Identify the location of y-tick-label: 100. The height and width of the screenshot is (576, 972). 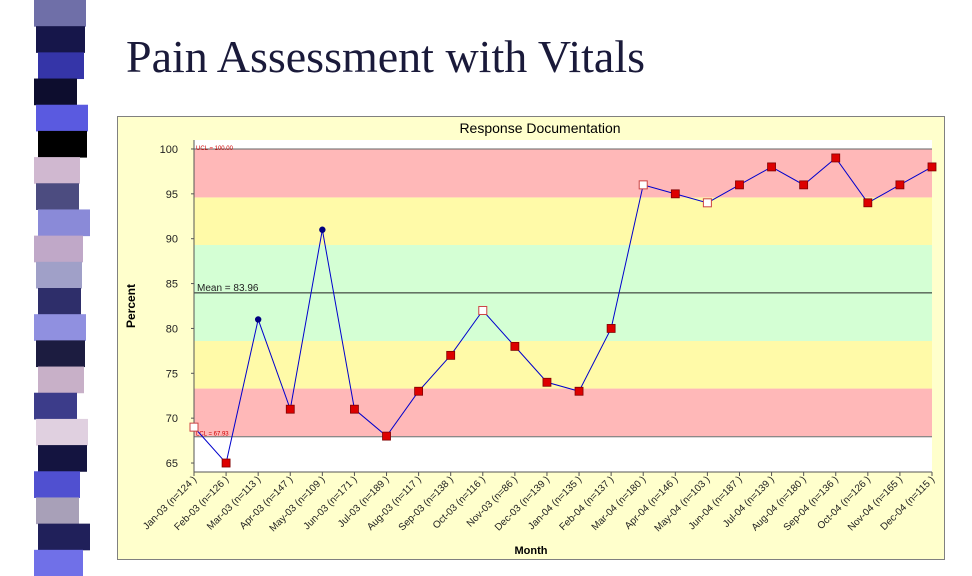
(169, 150).